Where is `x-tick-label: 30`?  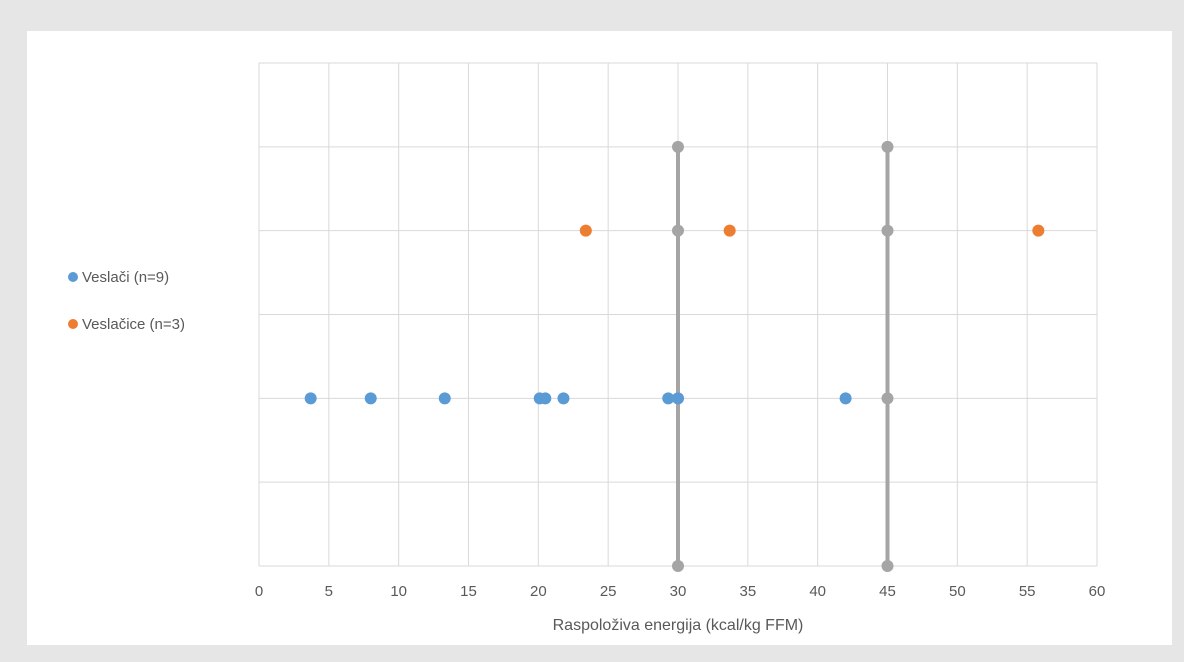
x-tick-label: 30 is located at coordinates (678, 591).